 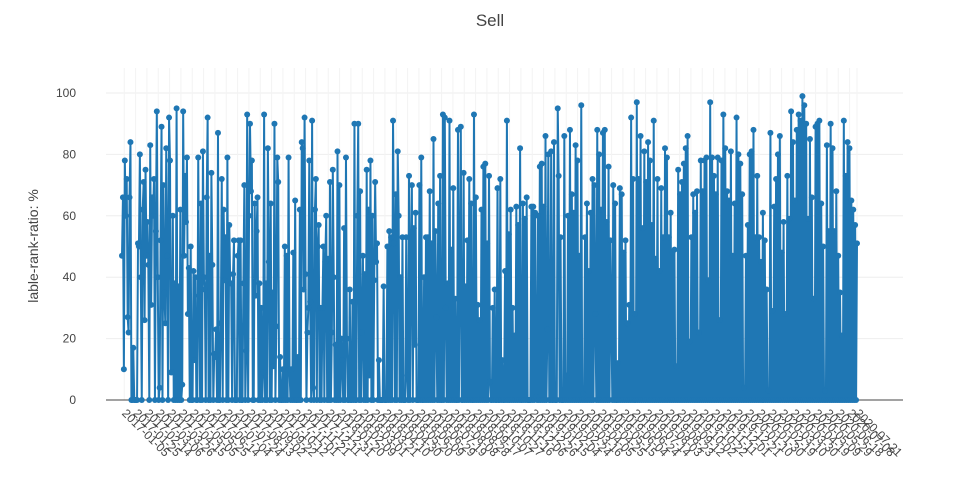 I want to click on y-axis-ticks: 0 20 40 60 80 100, so click(x=66, y=246).